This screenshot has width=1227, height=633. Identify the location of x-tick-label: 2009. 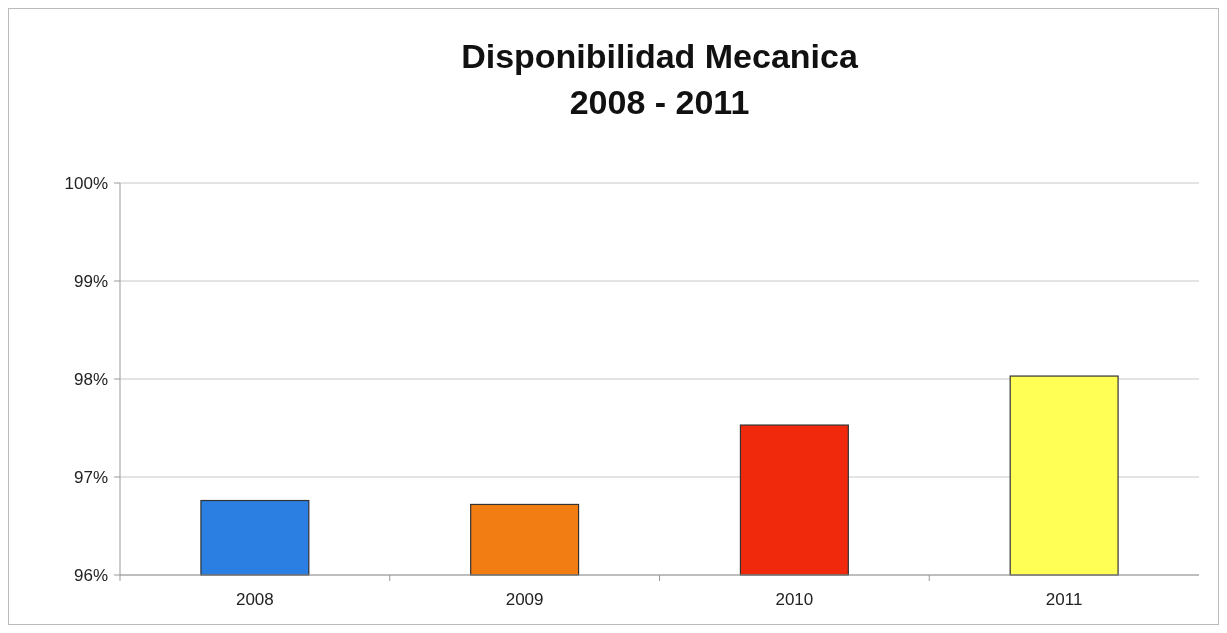
(524, 599).